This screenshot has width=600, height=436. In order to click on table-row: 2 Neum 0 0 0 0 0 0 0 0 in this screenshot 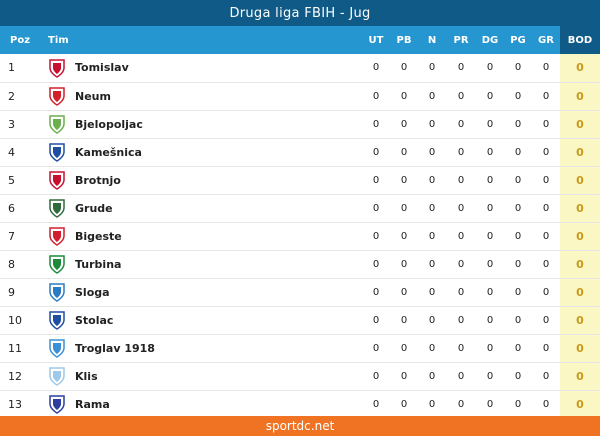, I will do `click(300, 96)`.